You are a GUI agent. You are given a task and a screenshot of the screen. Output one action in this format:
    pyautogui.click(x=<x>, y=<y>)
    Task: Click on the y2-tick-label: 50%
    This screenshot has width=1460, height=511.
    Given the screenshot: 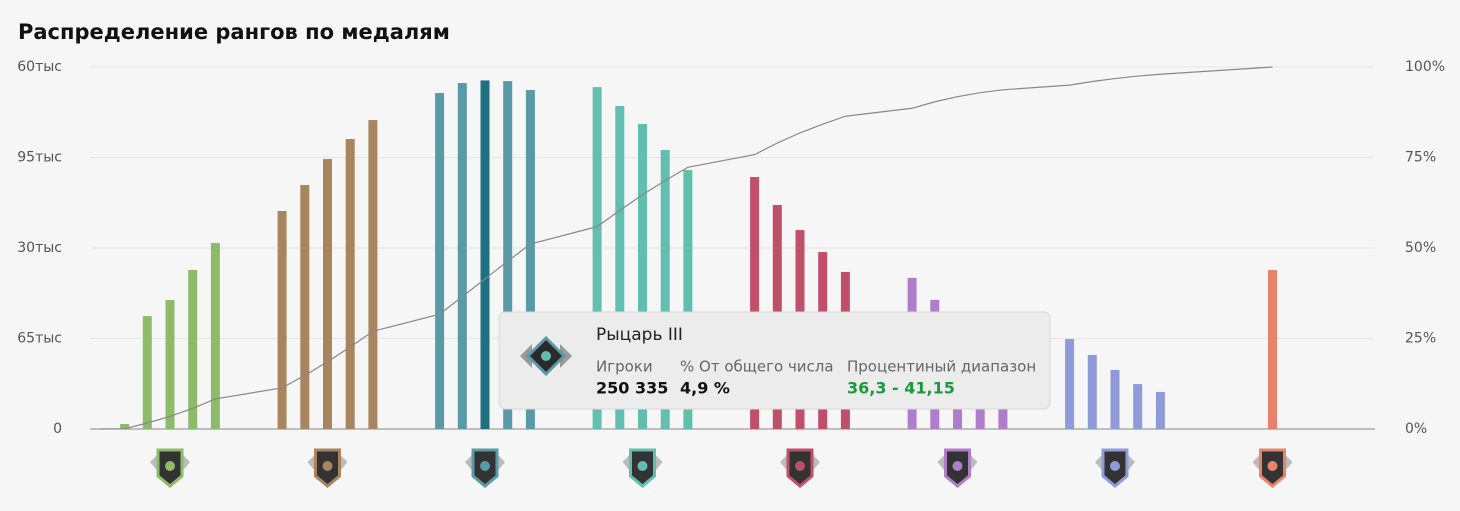 What is the action you would take?
    pyautogui.click(x=1420, y=248)
    